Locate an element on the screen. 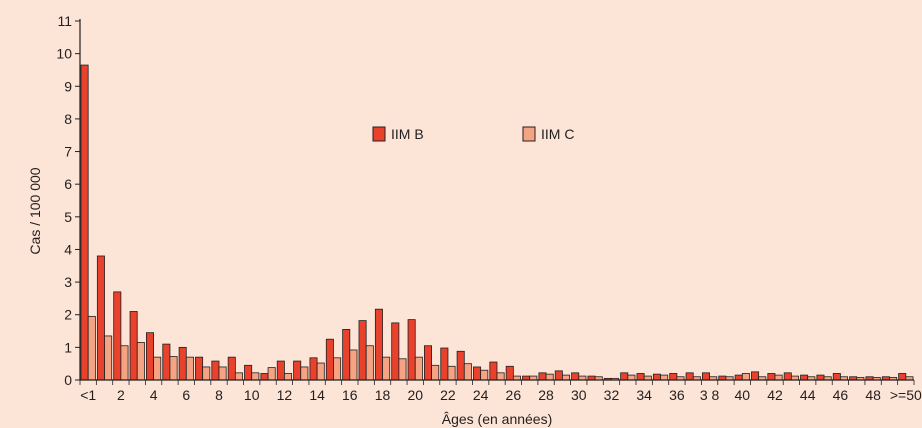 The height and width of the screenshot is (428, 922). y-tick-label: 3 is located at coordinates (68, 282).